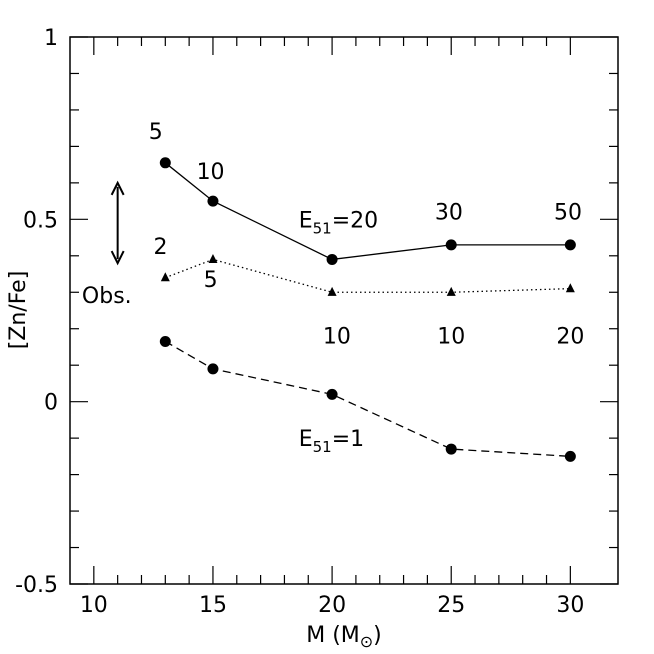 The height and width of the screenshot is (654, 654). I want to click on x-tick-label: 15, so click(213, 605).